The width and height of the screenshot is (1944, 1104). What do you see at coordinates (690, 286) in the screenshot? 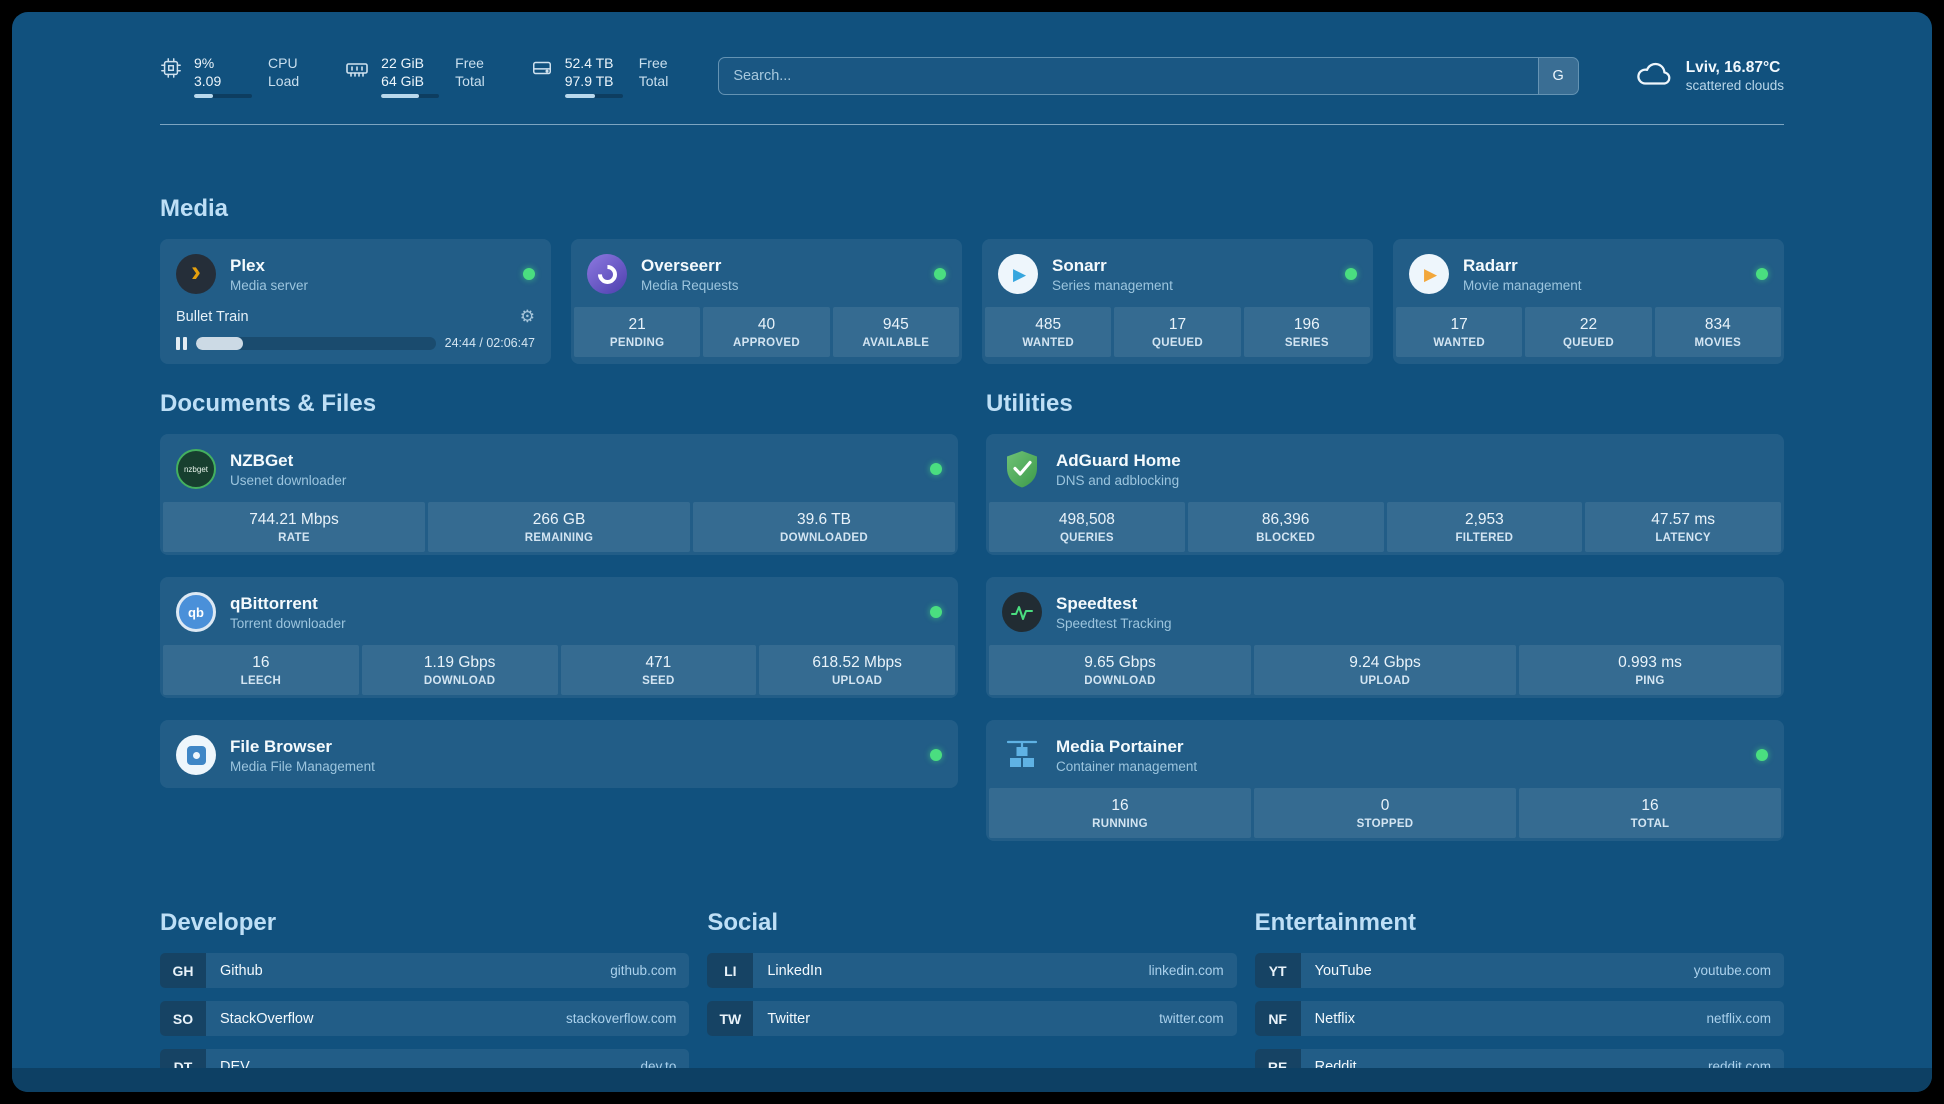
I see `service-subtitle: Media Requests` at bounding box center [690, 286].